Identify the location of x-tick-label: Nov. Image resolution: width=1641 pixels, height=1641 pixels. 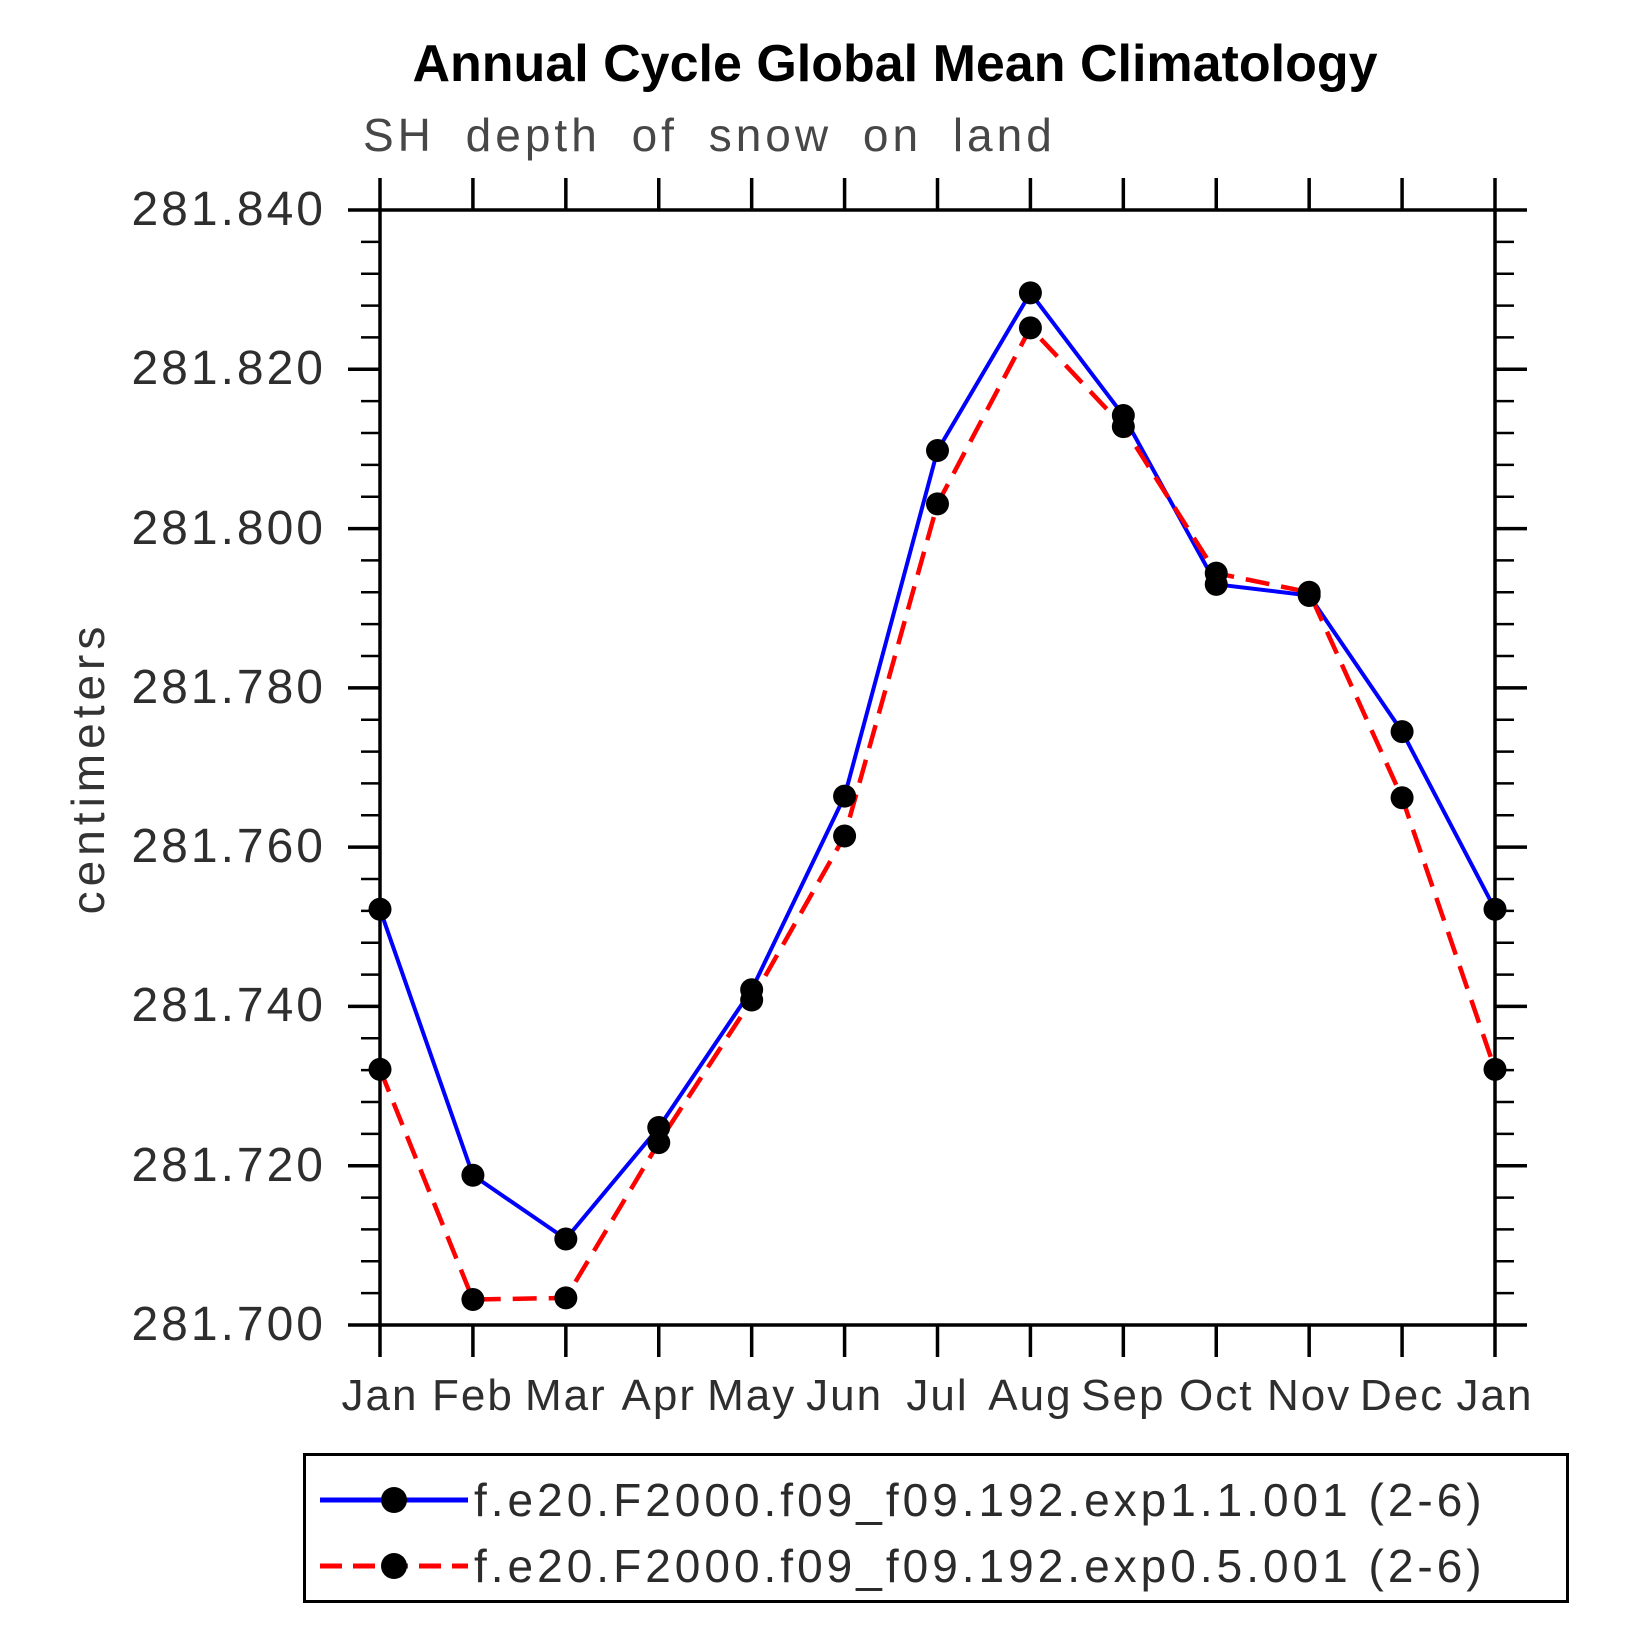
(1309, 1395).